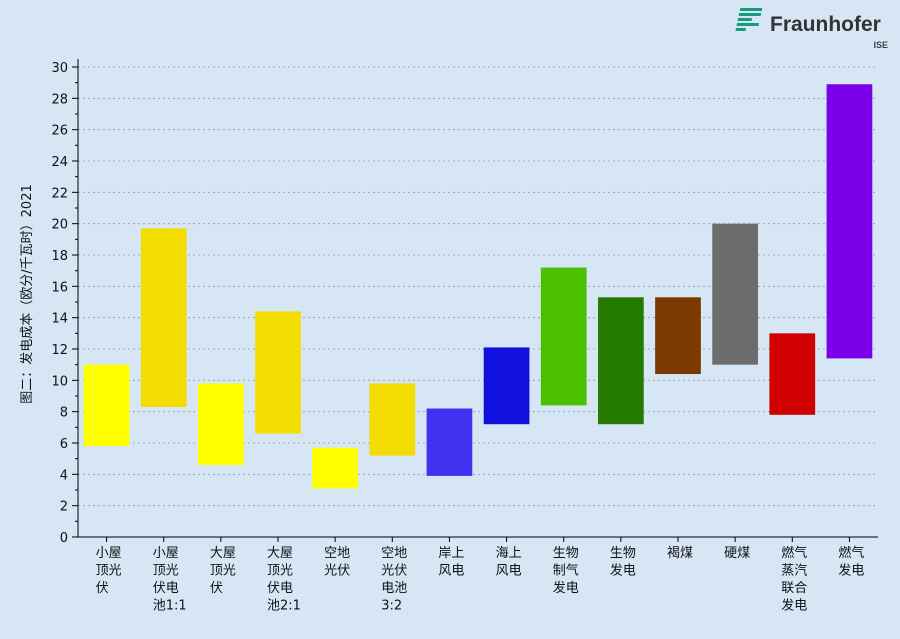 This screenshot has height=639, width=900. What do you see at coordinates (27, 293) in the screenshot?
I see `y-axis-label: 图二：发电成本（欧分/千瓦时）2021` at bounding box center [27, 293].